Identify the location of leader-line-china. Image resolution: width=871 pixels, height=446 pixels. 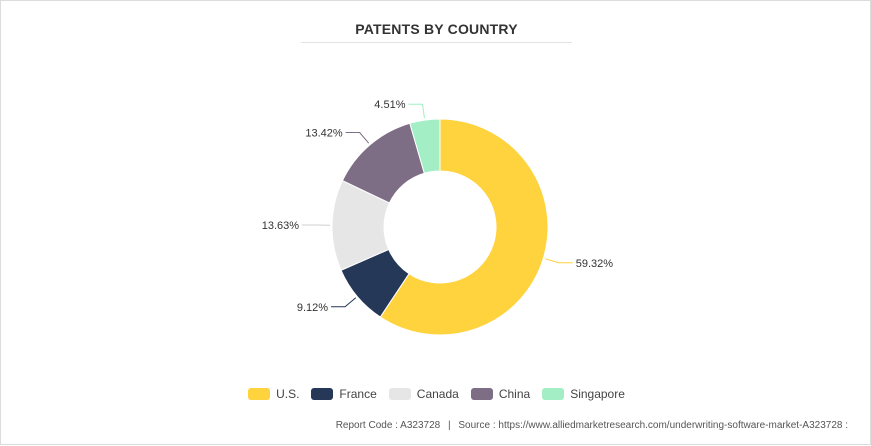
(357, 138).